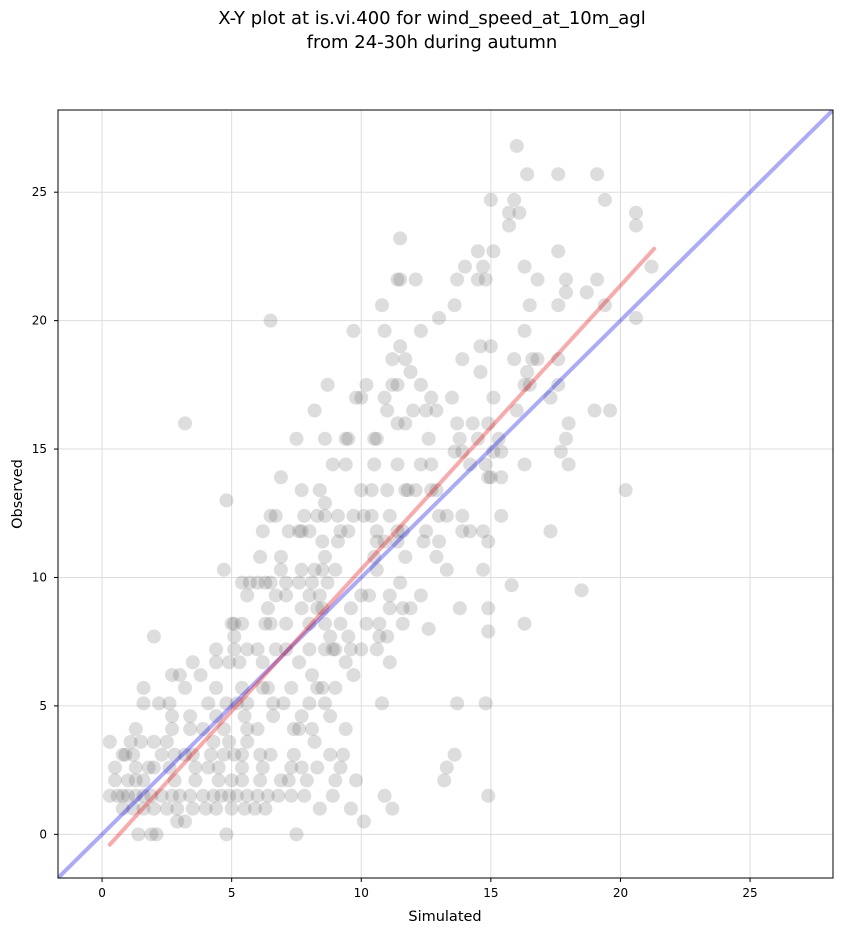 The image size is (843, 934). Describe the element at coordinates (39, 321) in the screenshot. I see `y-tick-label: 20` at that location.